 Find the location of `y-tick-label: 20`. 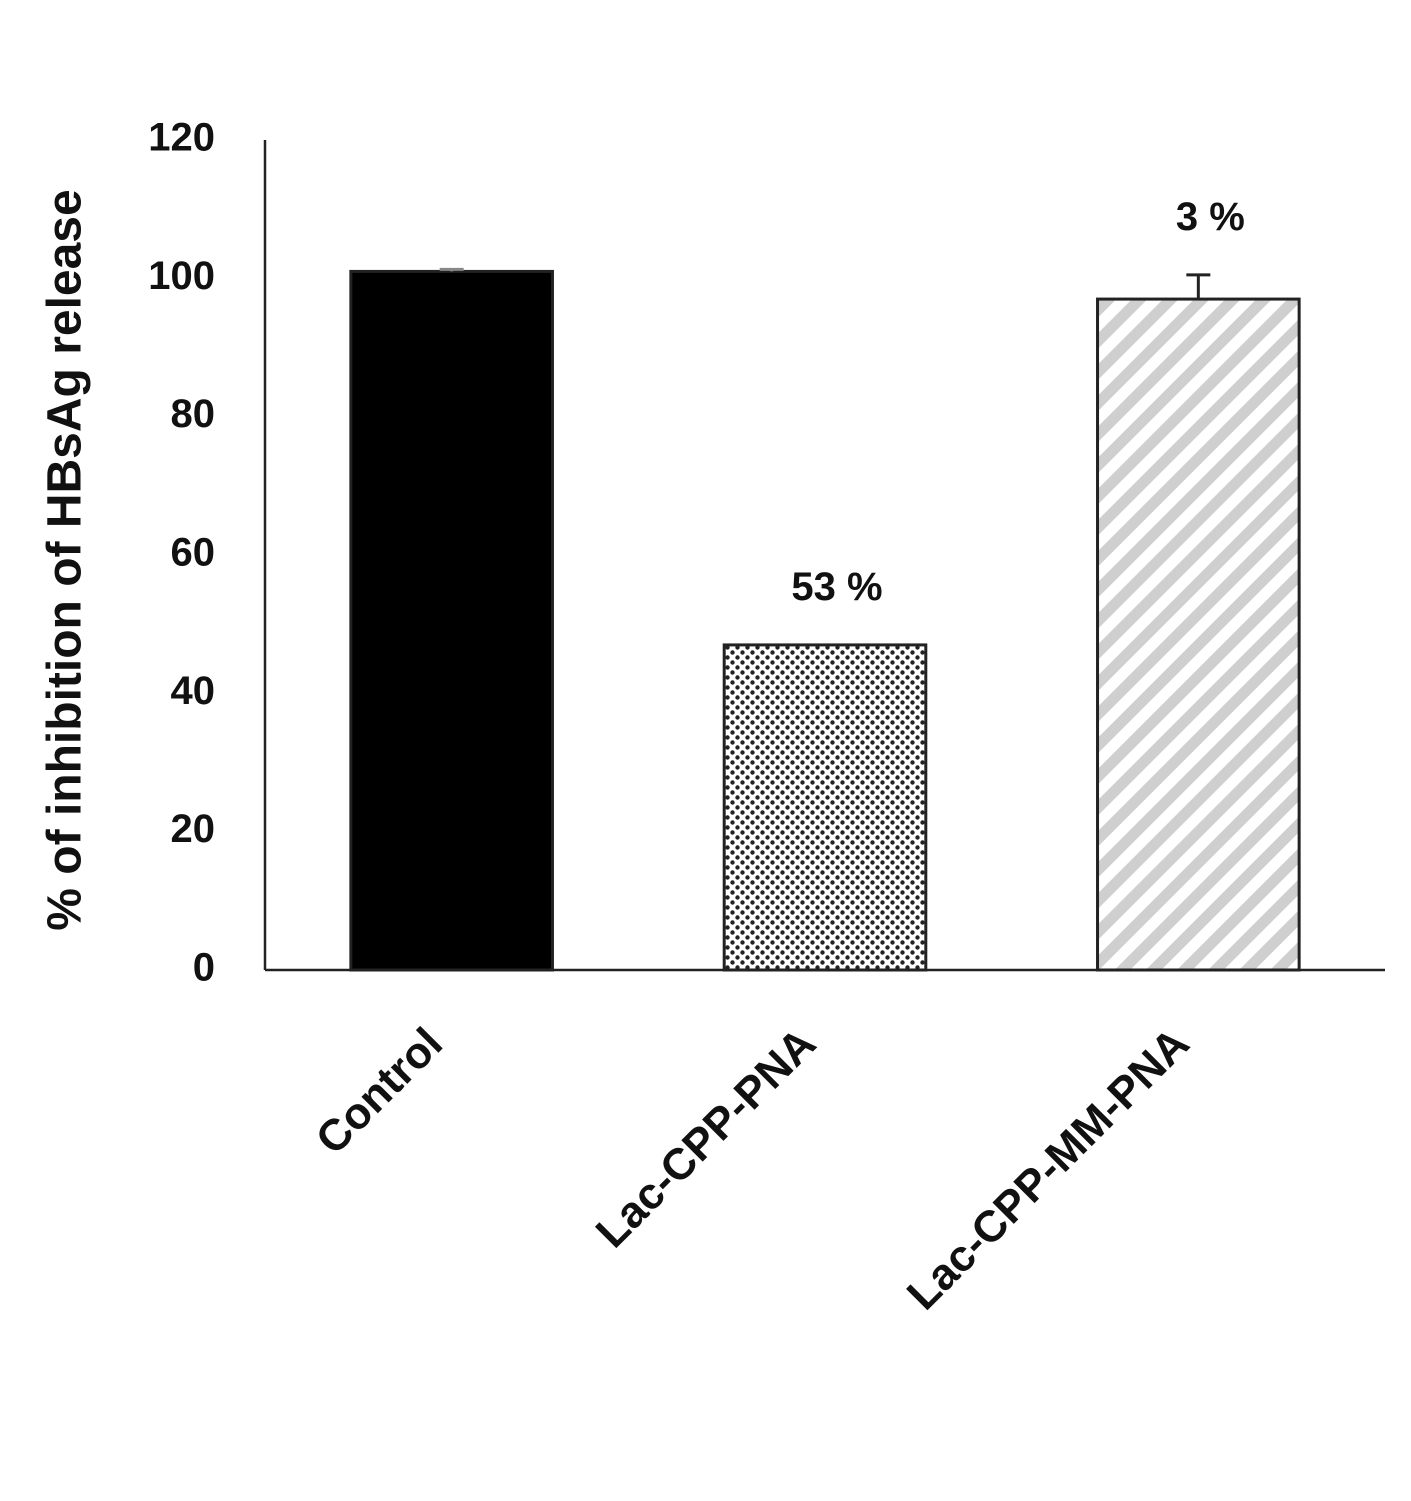

y-tick-label: 20 is located at coordinates (193, 829).